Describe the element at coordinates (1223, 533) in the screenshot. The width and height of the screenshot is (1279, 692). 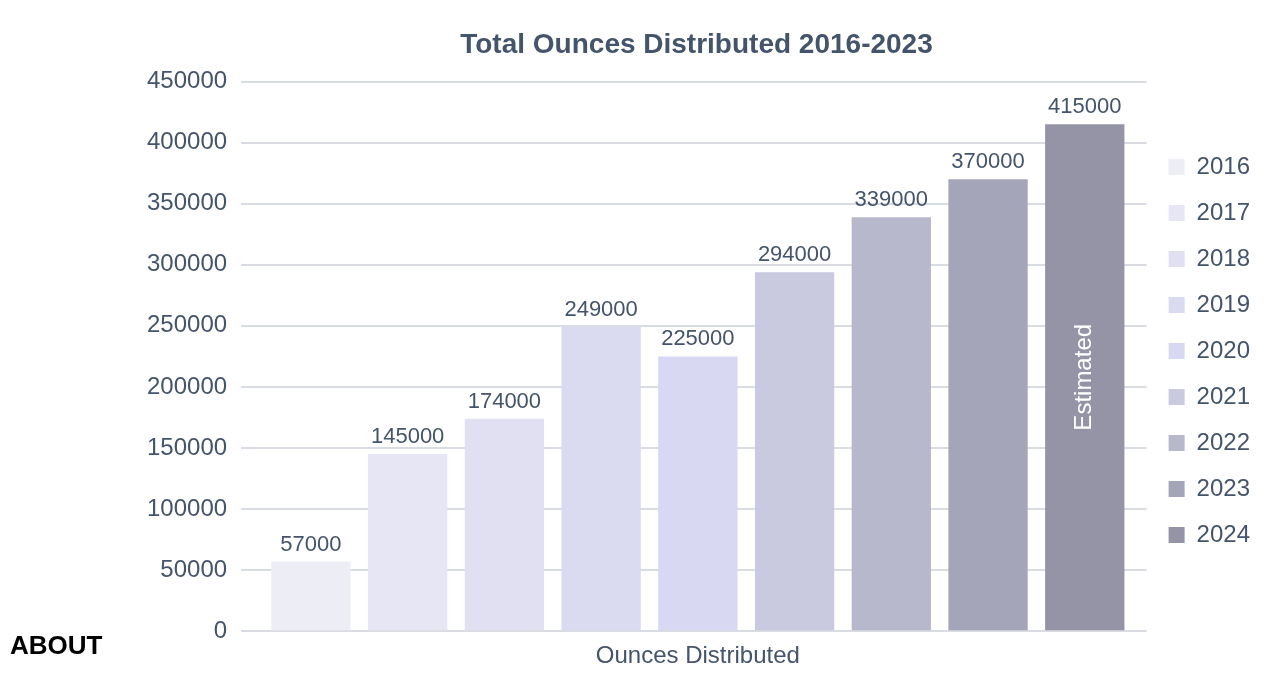
I see `legend-label: 2024` at that location.